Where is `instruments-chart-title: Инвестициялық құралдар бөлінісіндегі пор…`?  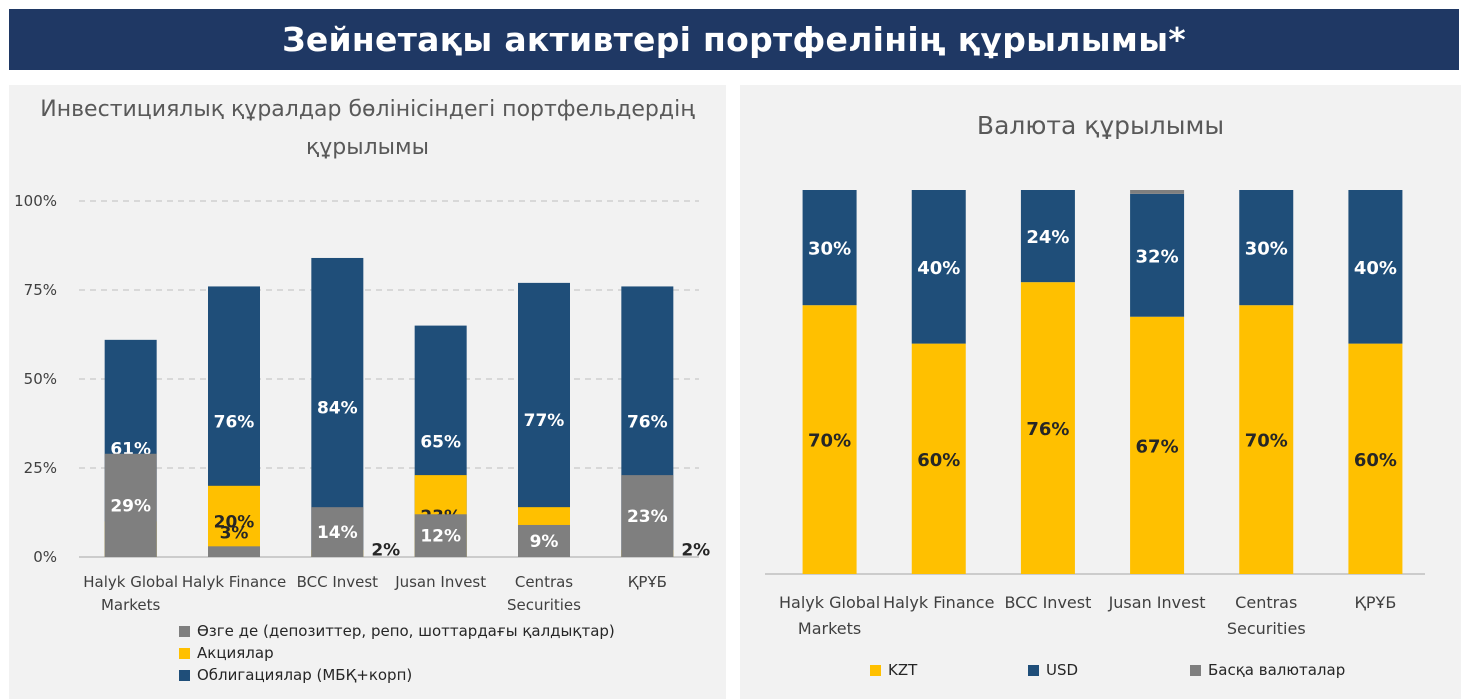 instruments-chart-title: Инвестициялық құралдар бөлінісіндегі пор… is located at coordinates (367, 129).